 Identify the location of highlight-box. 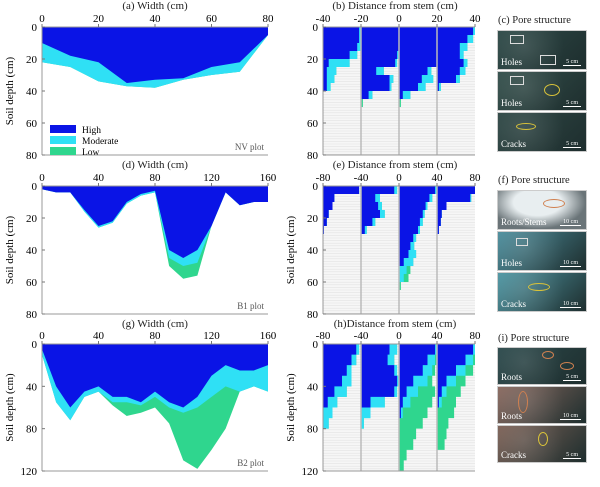
(517, 80).